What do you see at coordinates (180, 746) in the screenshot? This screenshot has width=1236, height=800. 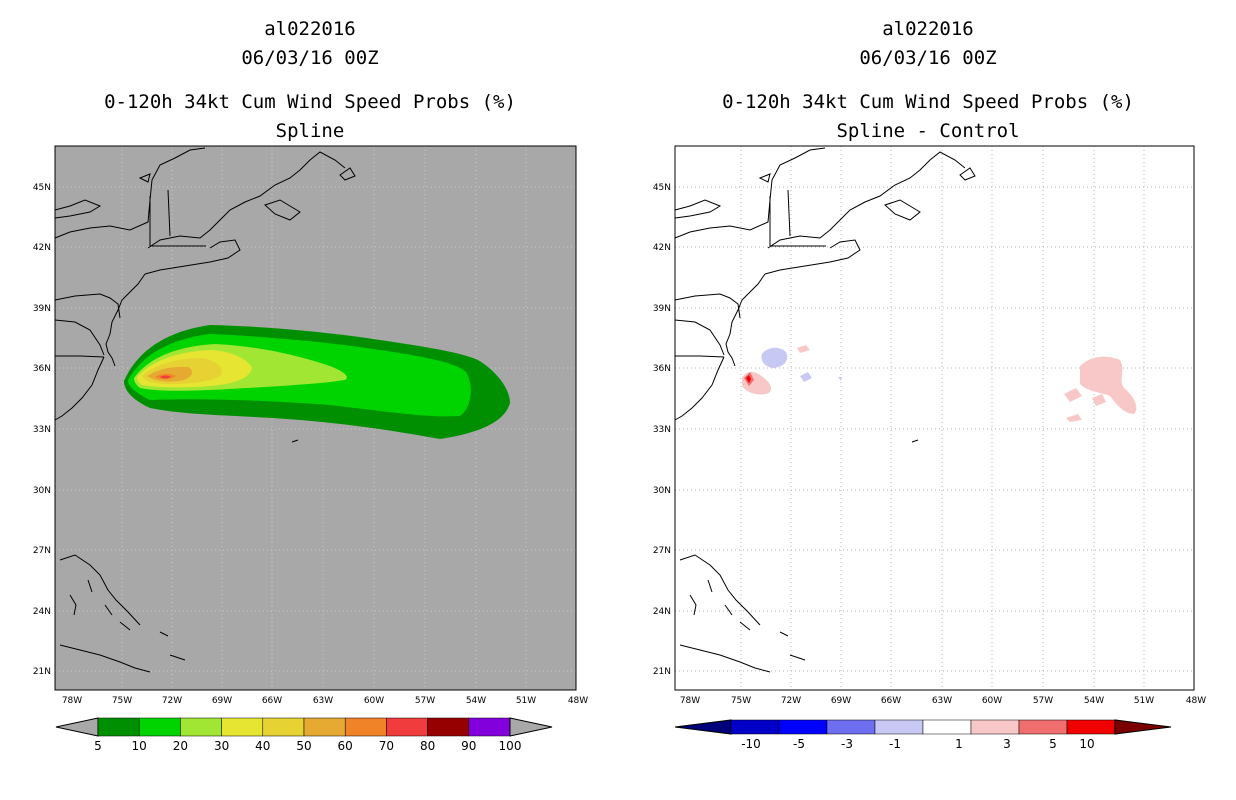 I see `colorbar-label: 20` at bounding box center [180, 746].